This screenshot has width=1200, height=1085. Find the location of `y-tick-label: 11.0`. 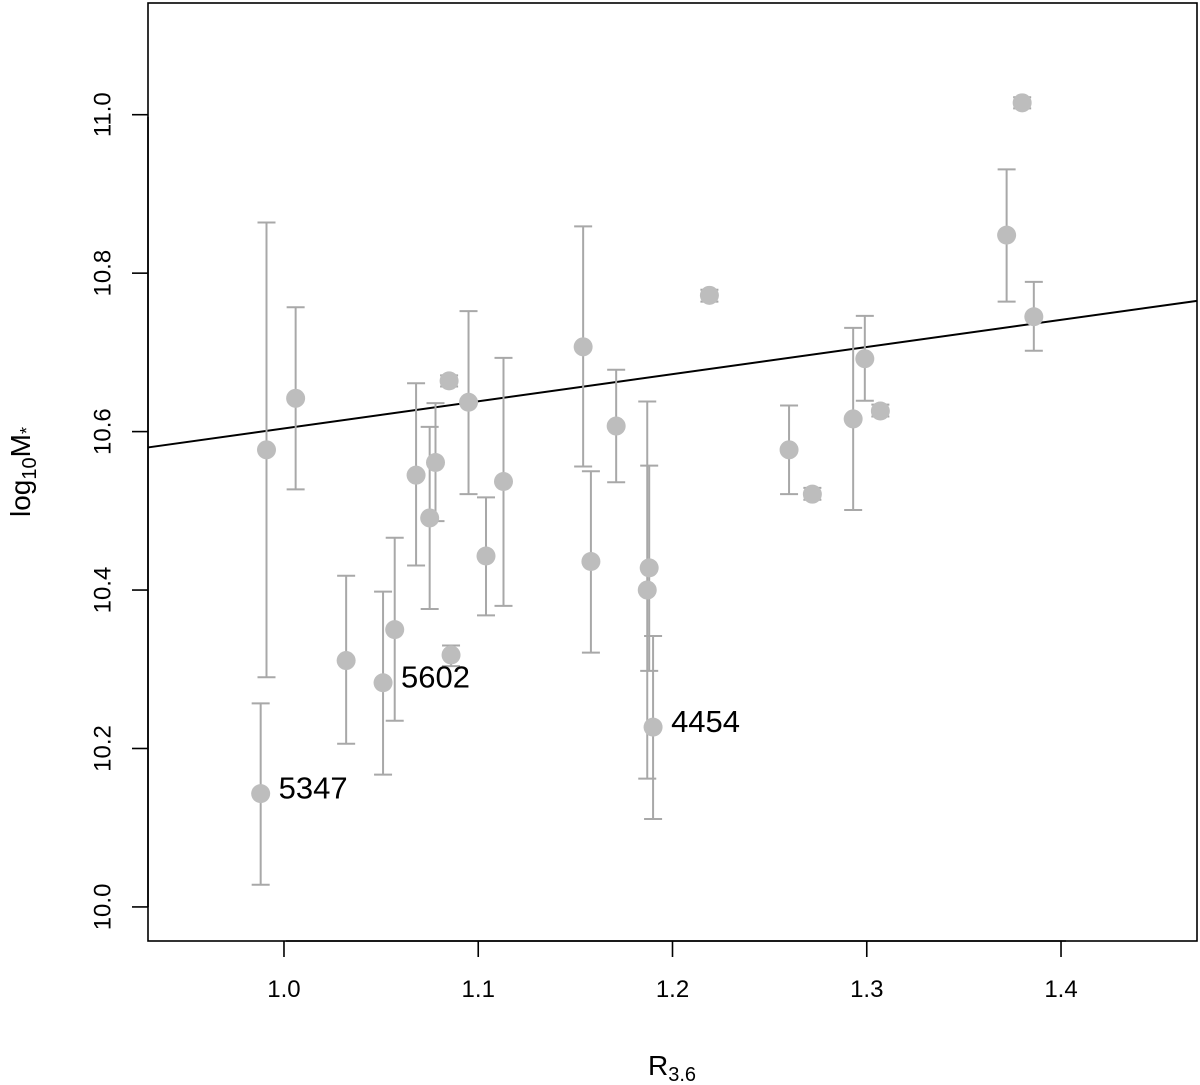

y-tick-label: 11.0 is located at coordinates (102, 114).